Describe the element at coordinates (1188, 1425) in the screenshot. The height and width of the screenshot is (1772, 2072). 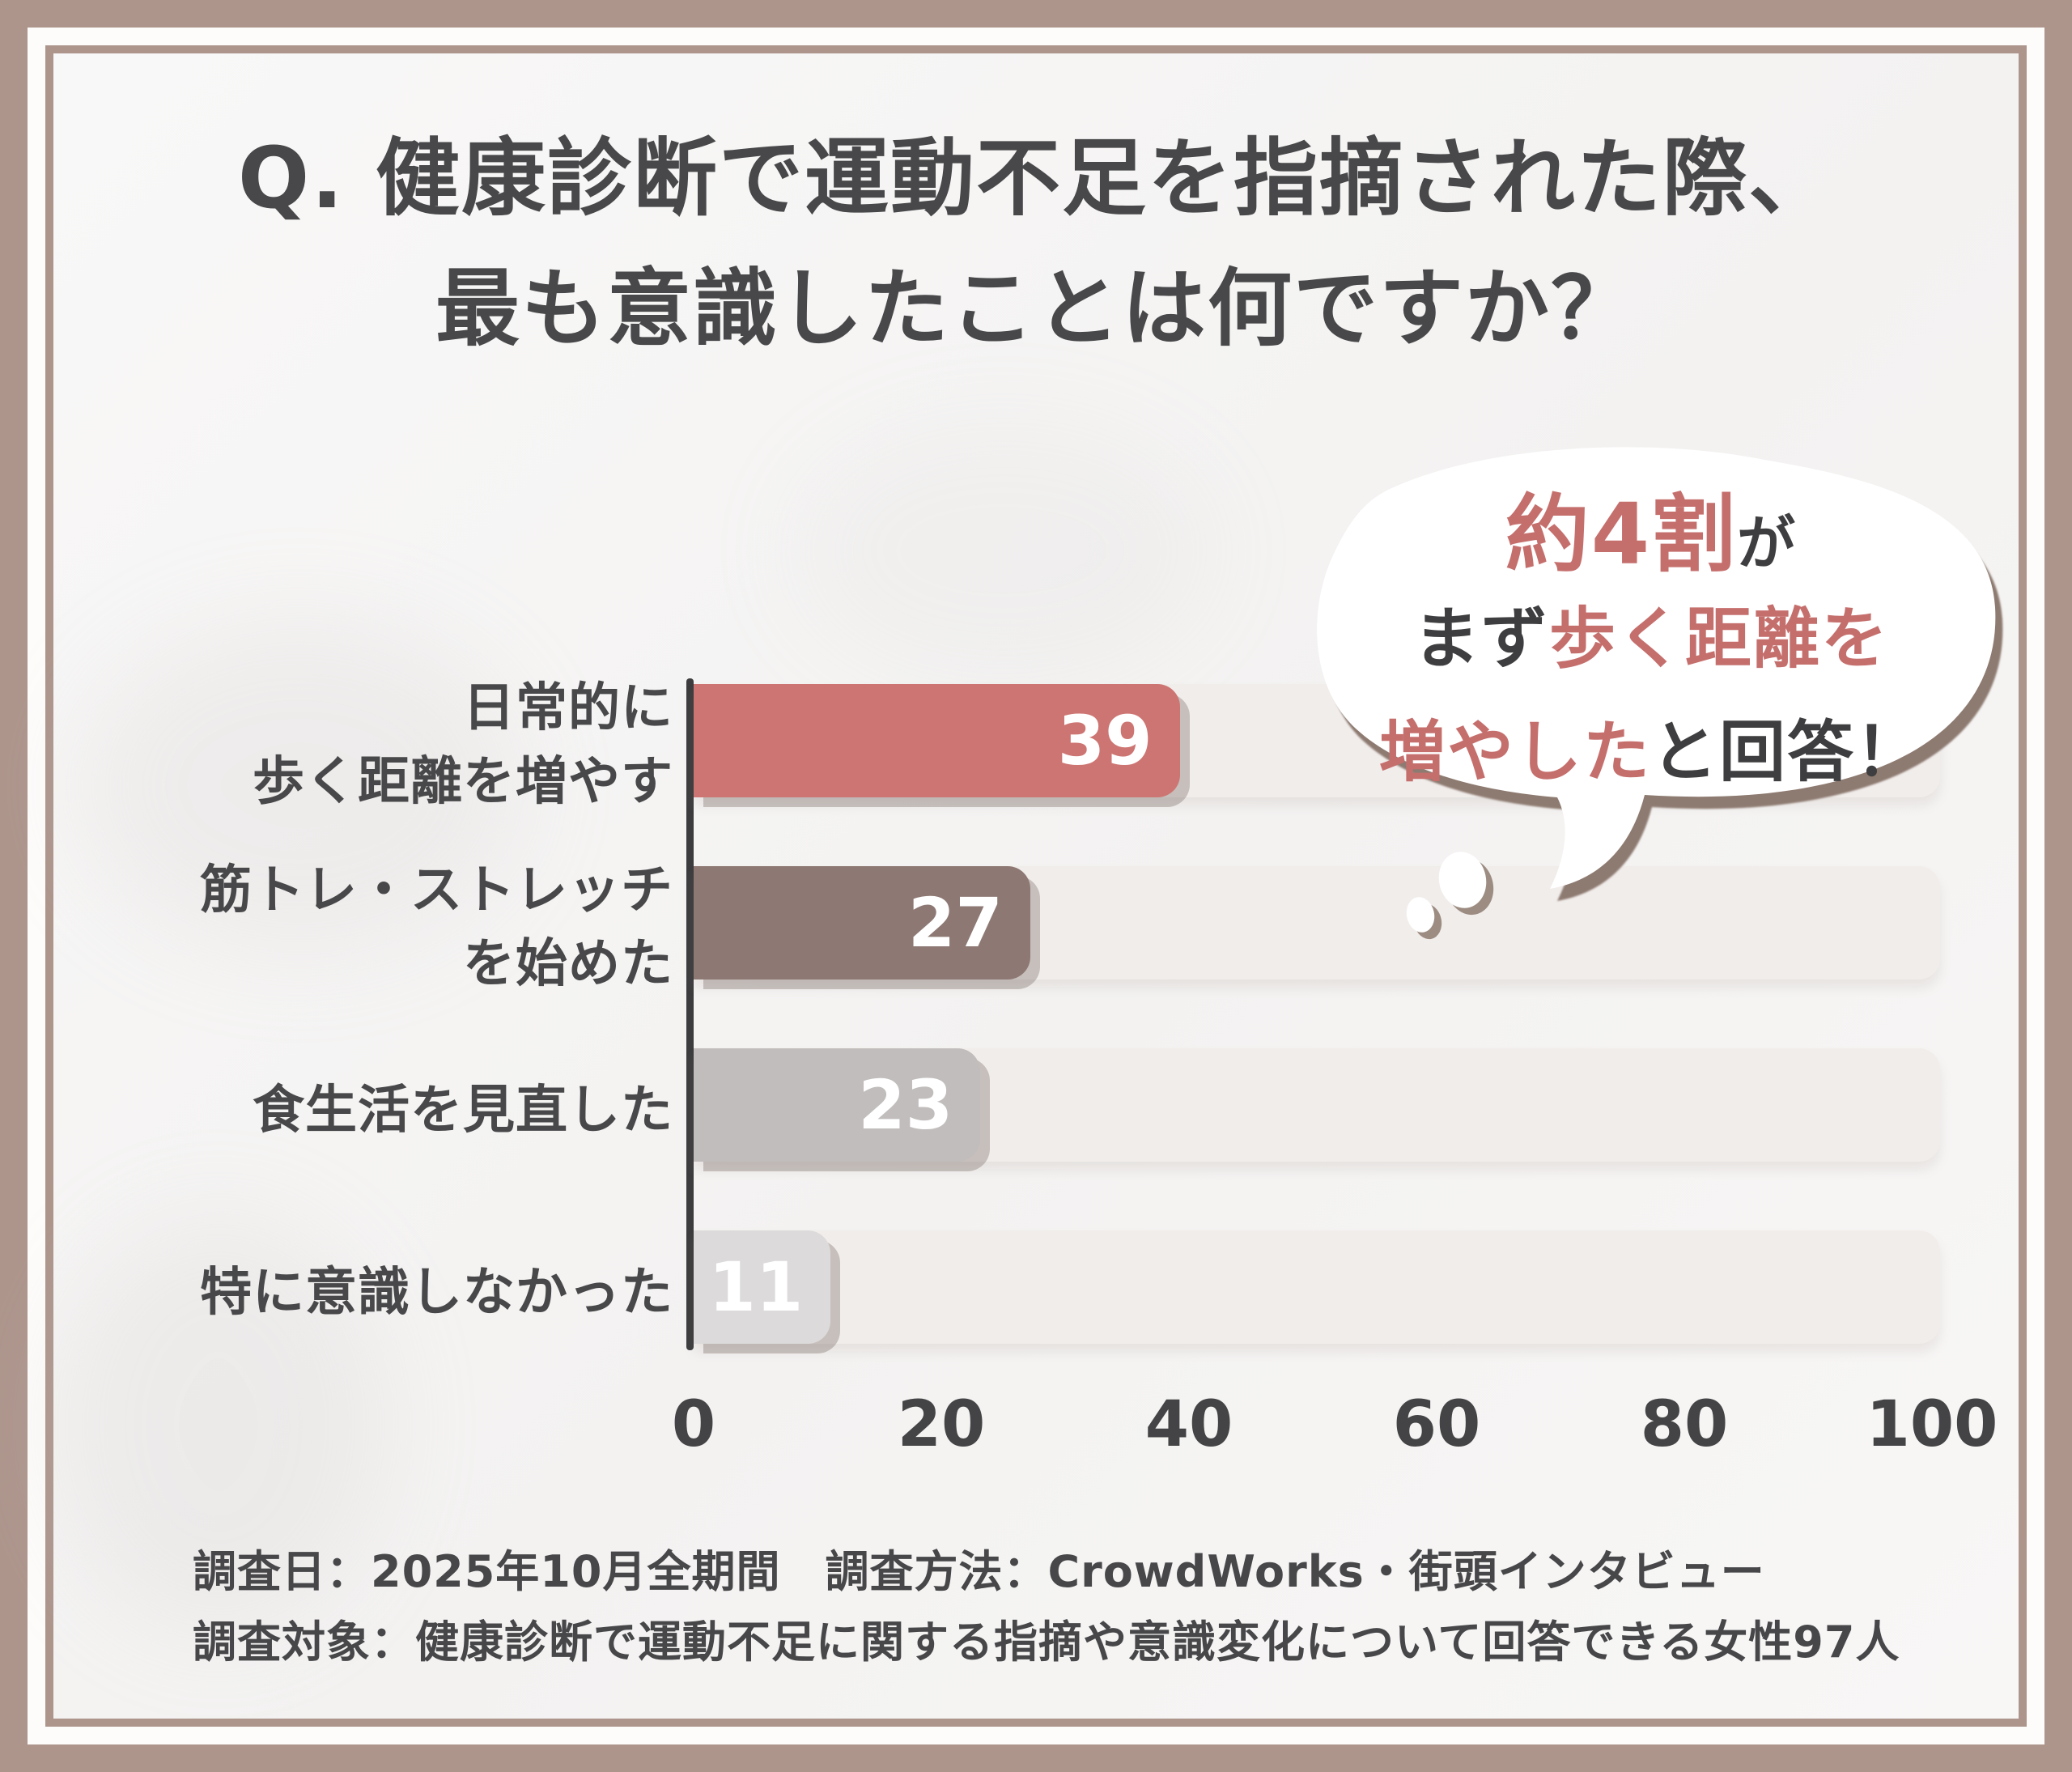
I see `x-tick-label: 40` at that location.